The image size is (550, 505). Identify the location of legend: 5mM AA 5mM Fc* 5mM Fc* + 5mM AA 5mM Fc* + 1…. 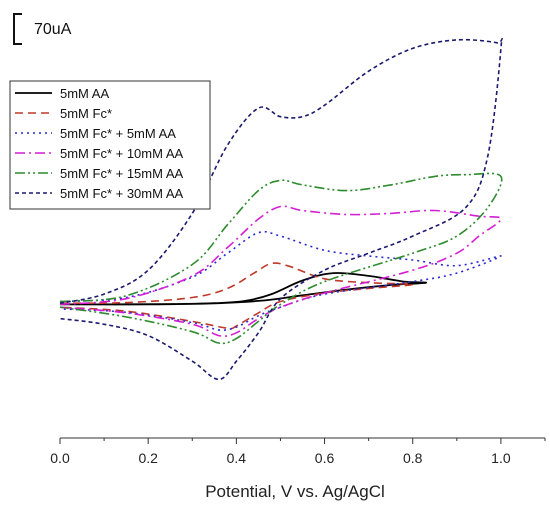
(110, 145).